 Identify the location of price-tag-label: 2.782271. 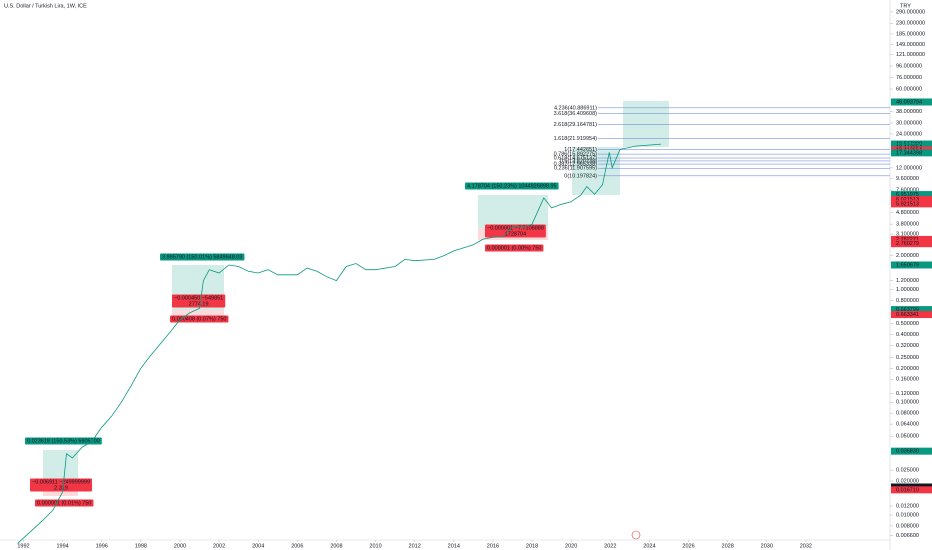
(907, 240).